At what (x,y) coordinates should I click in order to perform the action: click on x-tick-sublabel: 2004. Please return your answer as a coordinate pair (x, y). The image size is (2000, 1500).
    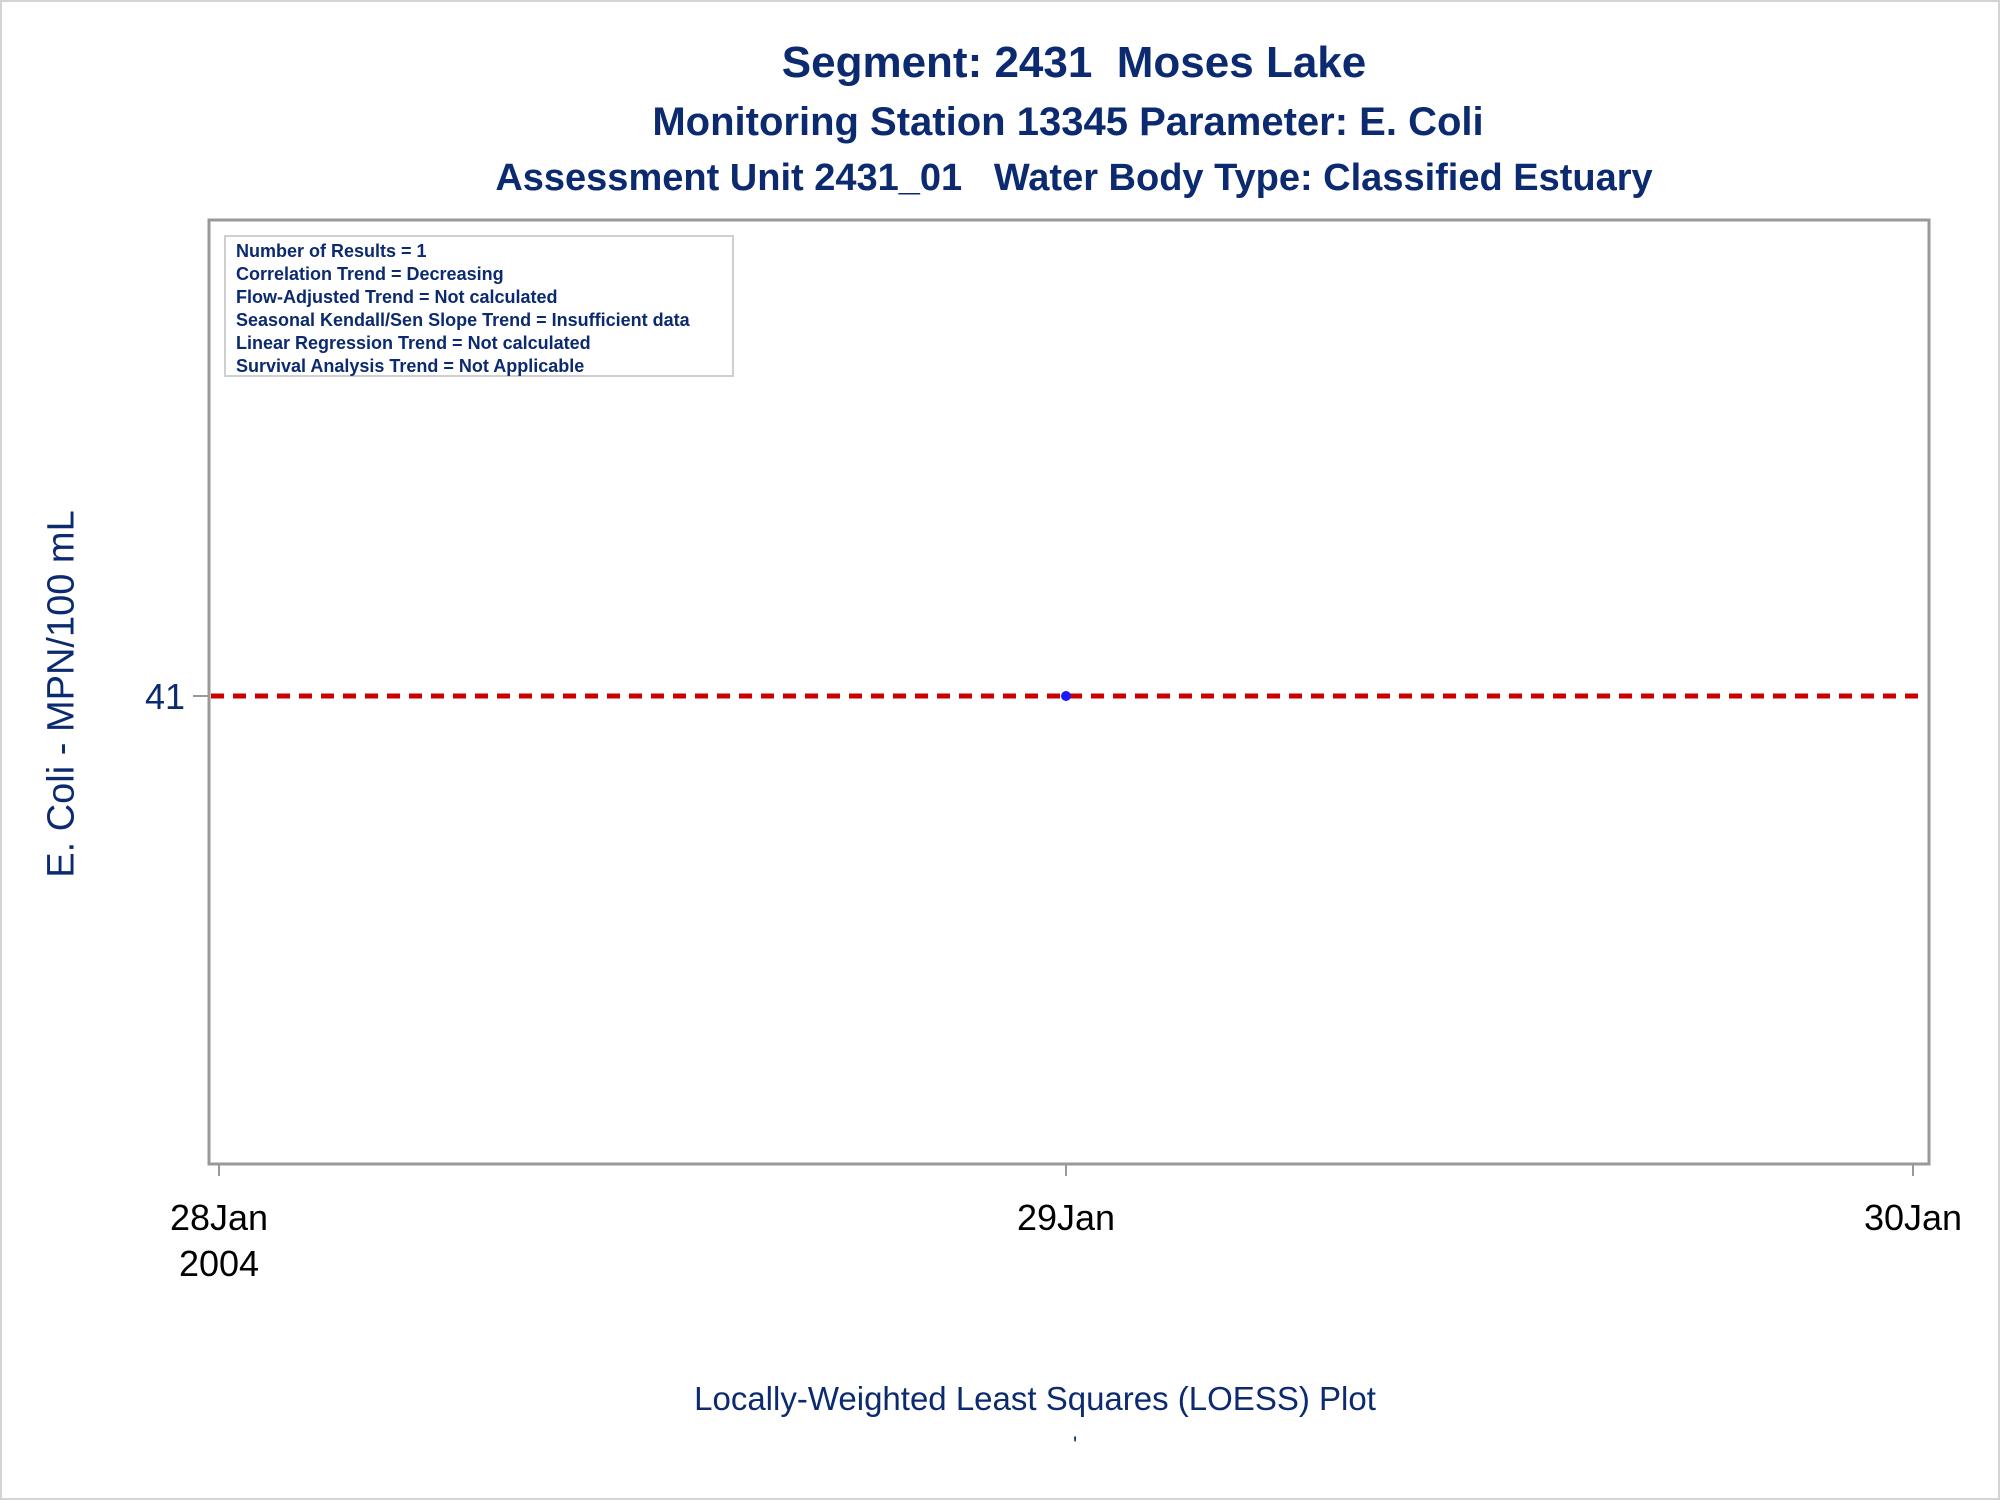
    Looking at the image, I should click on (219, 1263).